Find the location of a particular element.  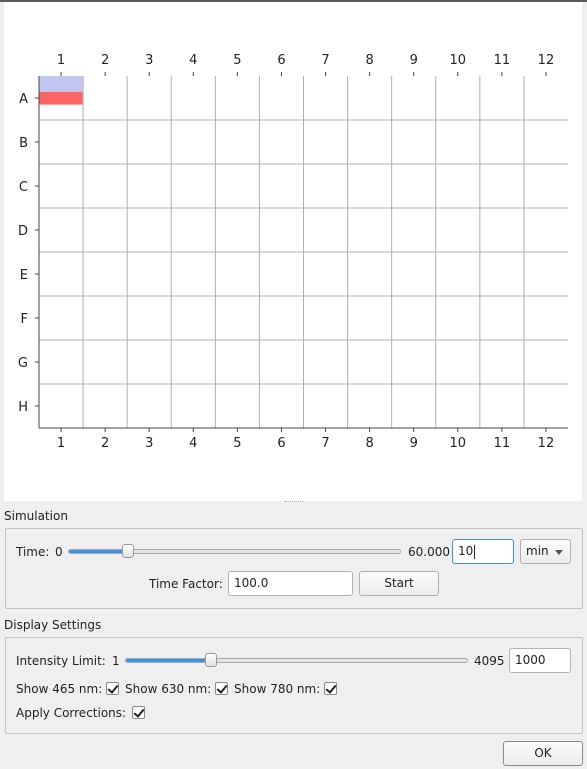

col-label-top: 2 is located at coordinates (105, 60).